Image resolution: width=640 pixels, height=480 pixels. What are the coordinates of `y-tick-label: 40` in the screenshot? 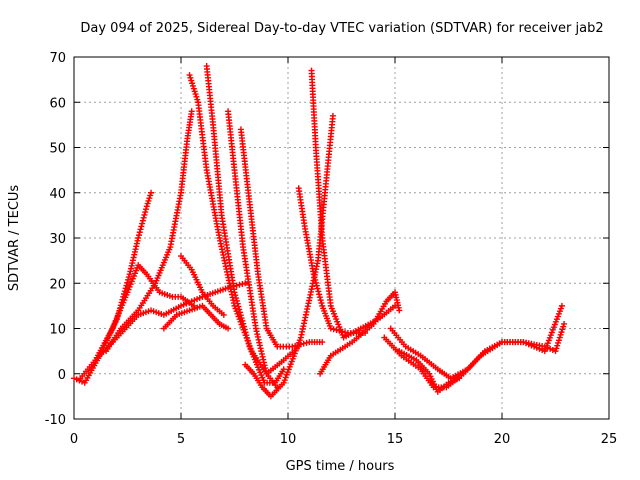 It's located at (57, 194).